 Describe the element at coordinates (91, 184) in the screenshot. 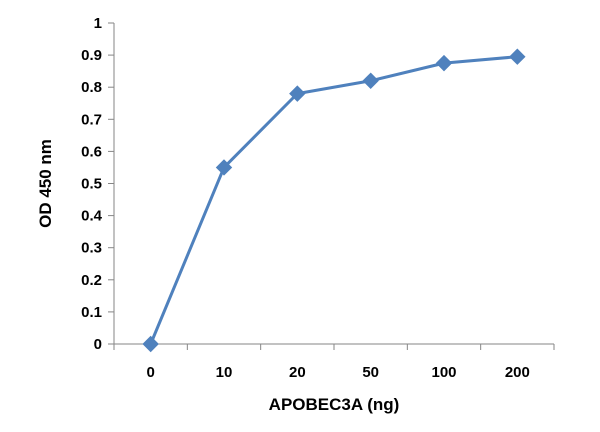

I see `y-tick-label: 0.5` at that location.